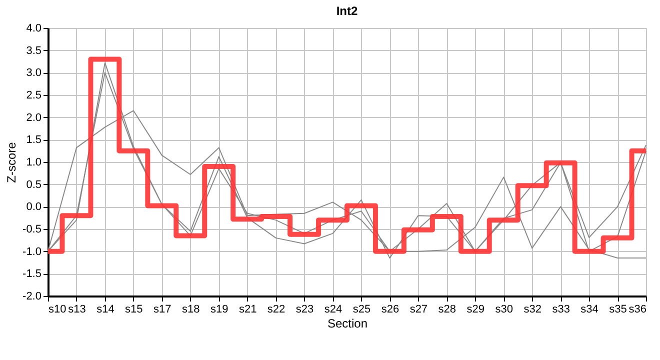 Image resolution: width=660 pixels, height=360 pixels. Describe the element at coordinates (105, 310) in the screenshot. I see `x-tick-label: s14` at that location.